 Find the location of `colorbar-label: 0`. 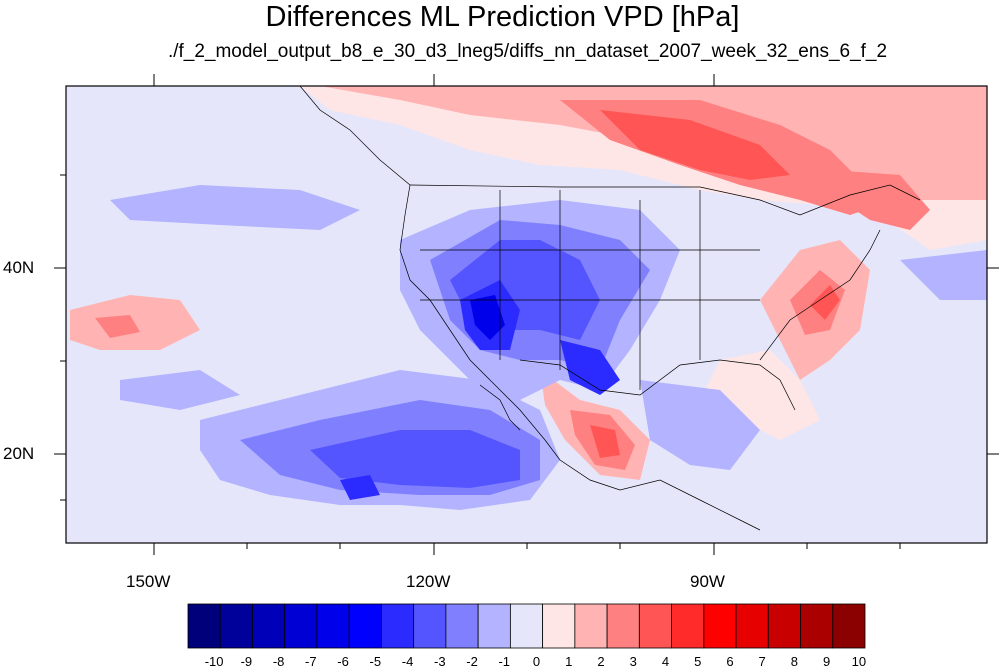

colorbar-label: 0 is located at coordinates (536, 661).